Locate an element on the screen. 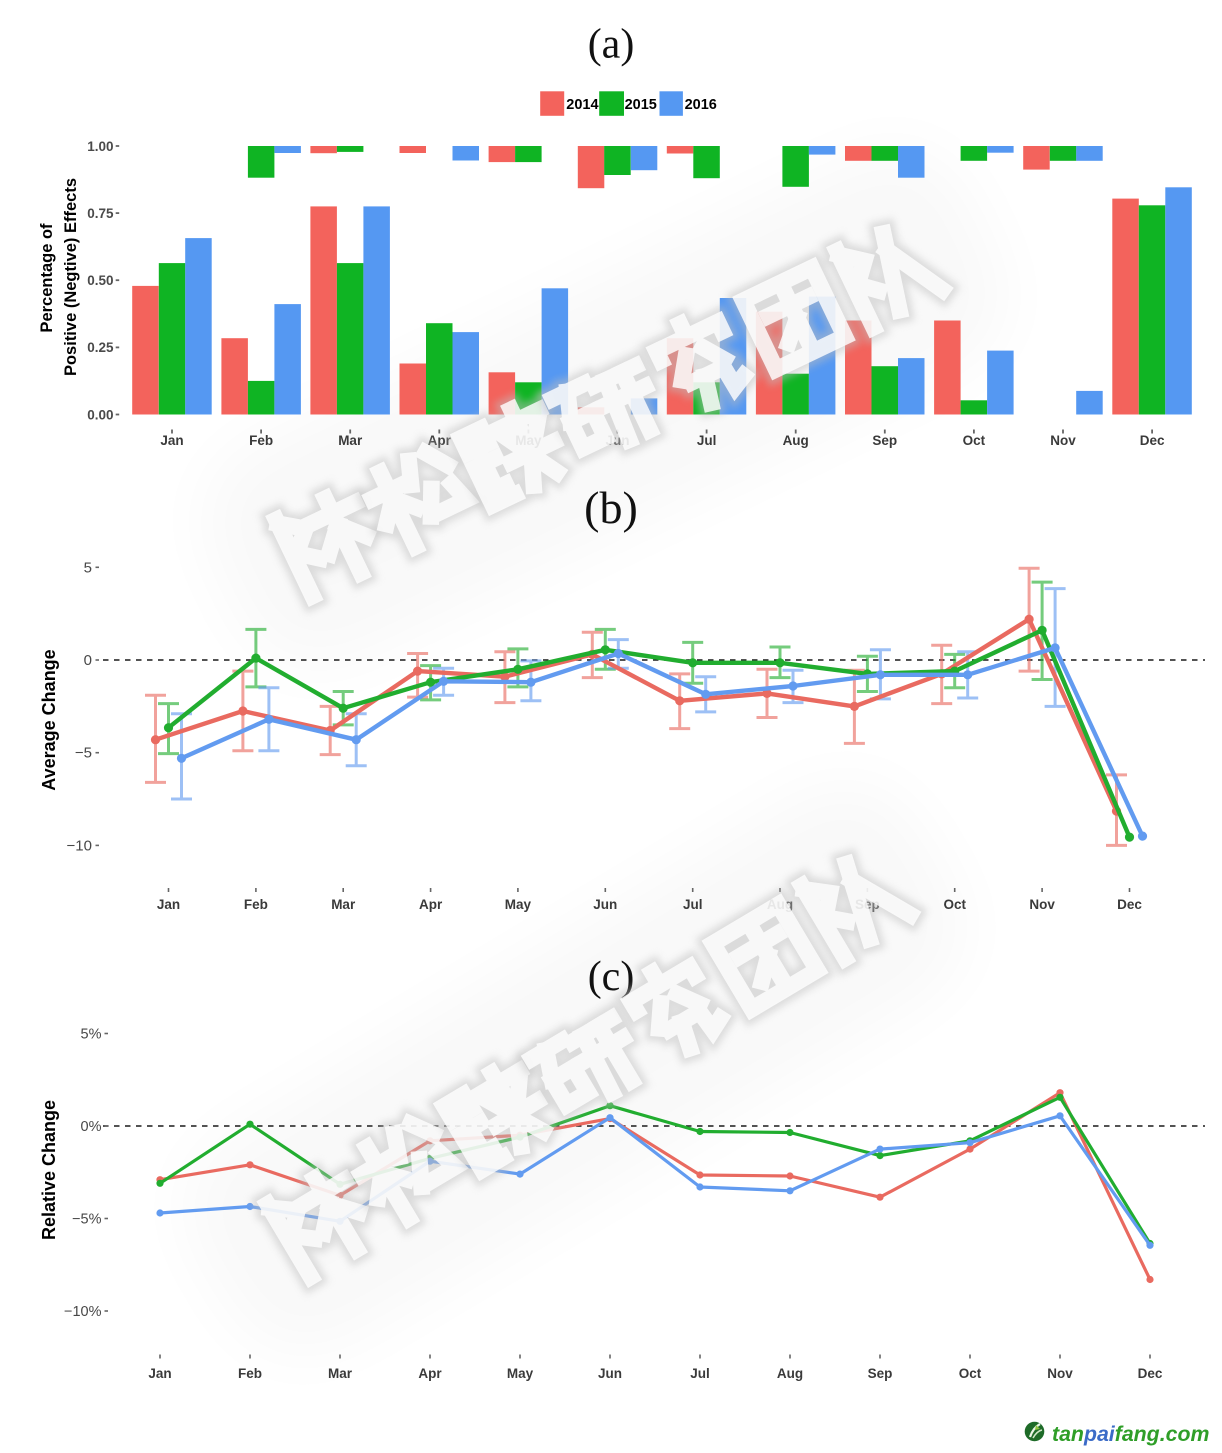 This screenshot has height=1453, width=1222. svg-text: Relative Change is located at coordinates (49, 1170).